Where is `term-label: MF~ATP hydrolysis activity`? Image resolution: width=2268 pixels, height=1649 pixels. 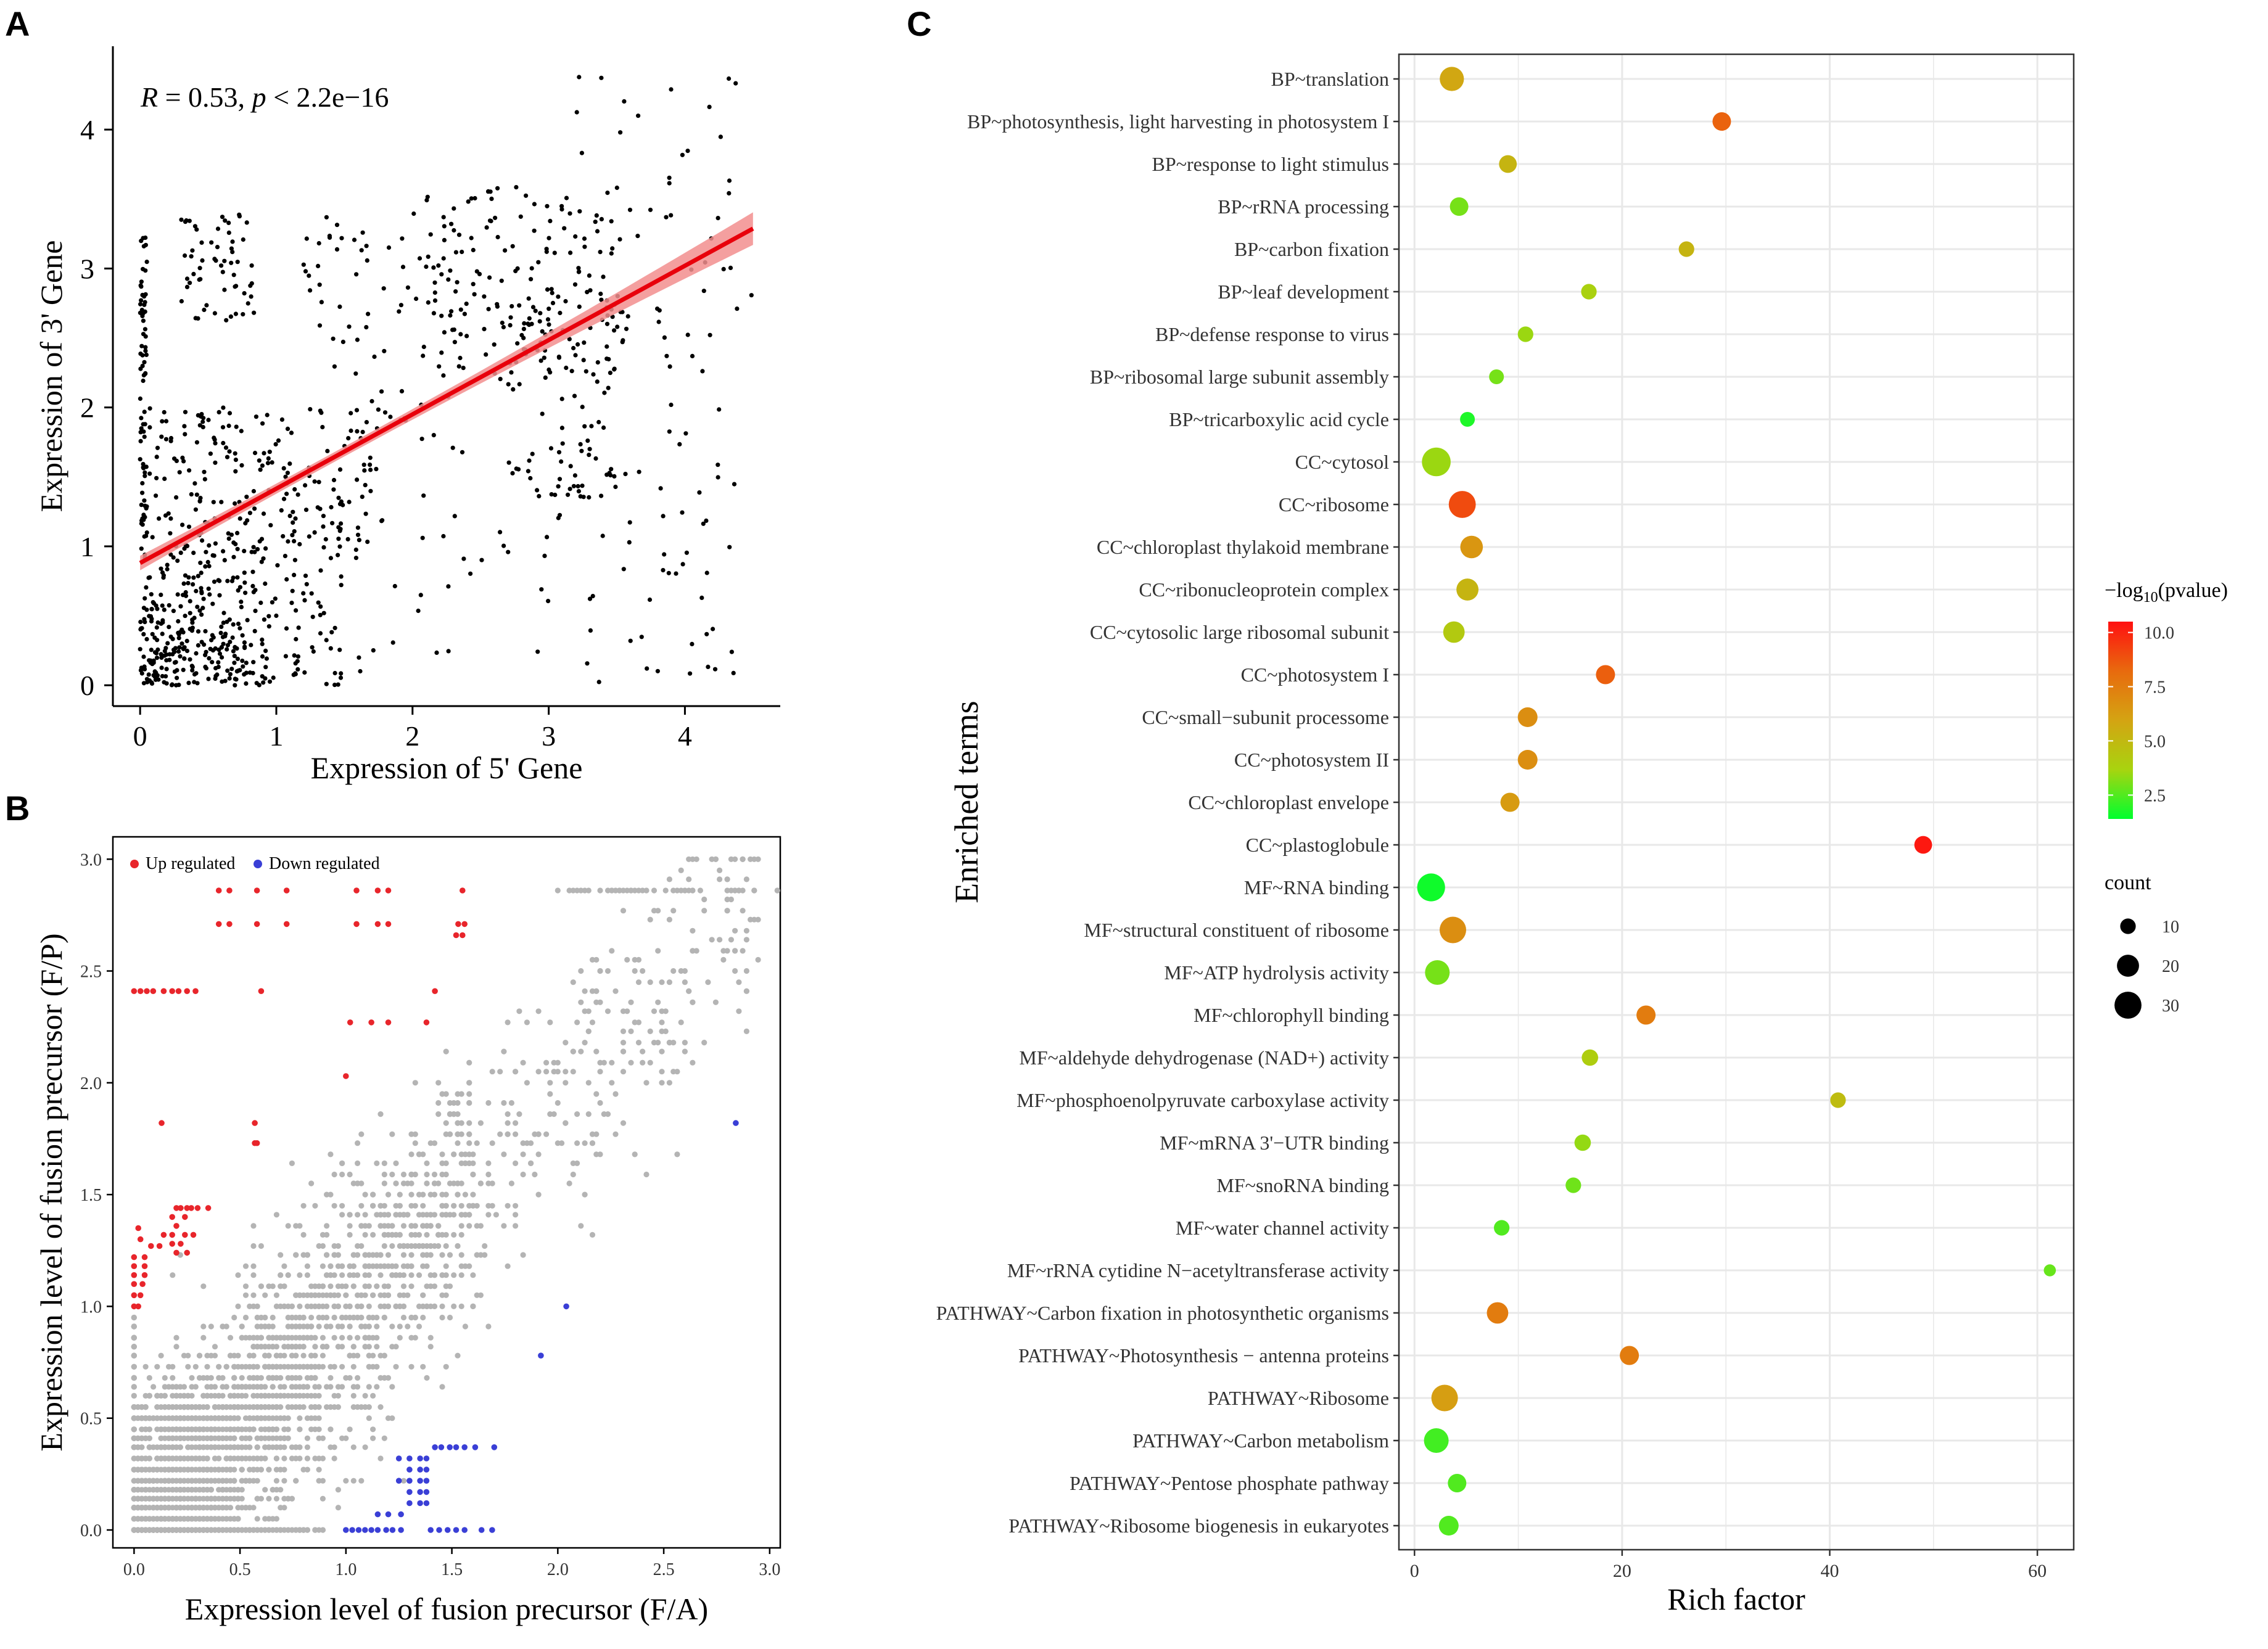 term-label: MF~ATP hydrolysis activity is located at coordinates (1276, 972).